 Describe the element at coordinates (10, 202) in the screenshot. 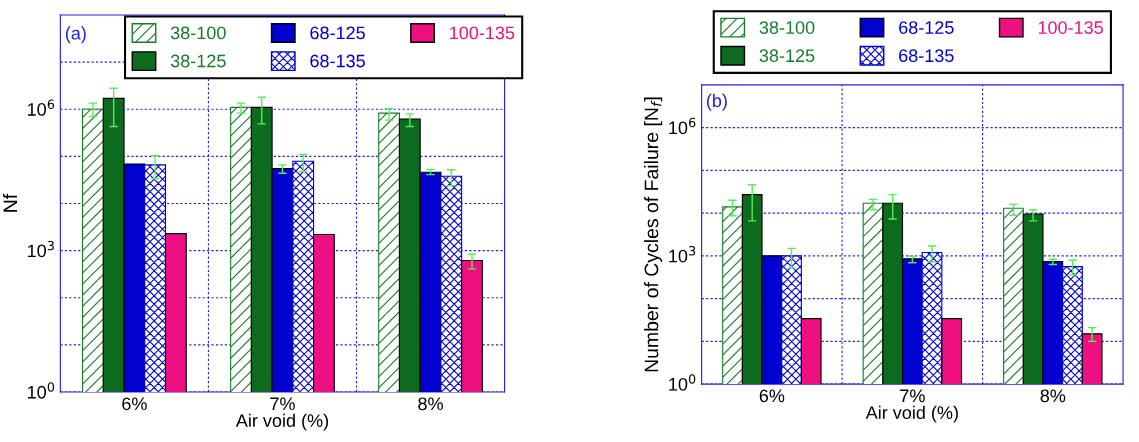

I see `y-axis-title: Nf` at that location.